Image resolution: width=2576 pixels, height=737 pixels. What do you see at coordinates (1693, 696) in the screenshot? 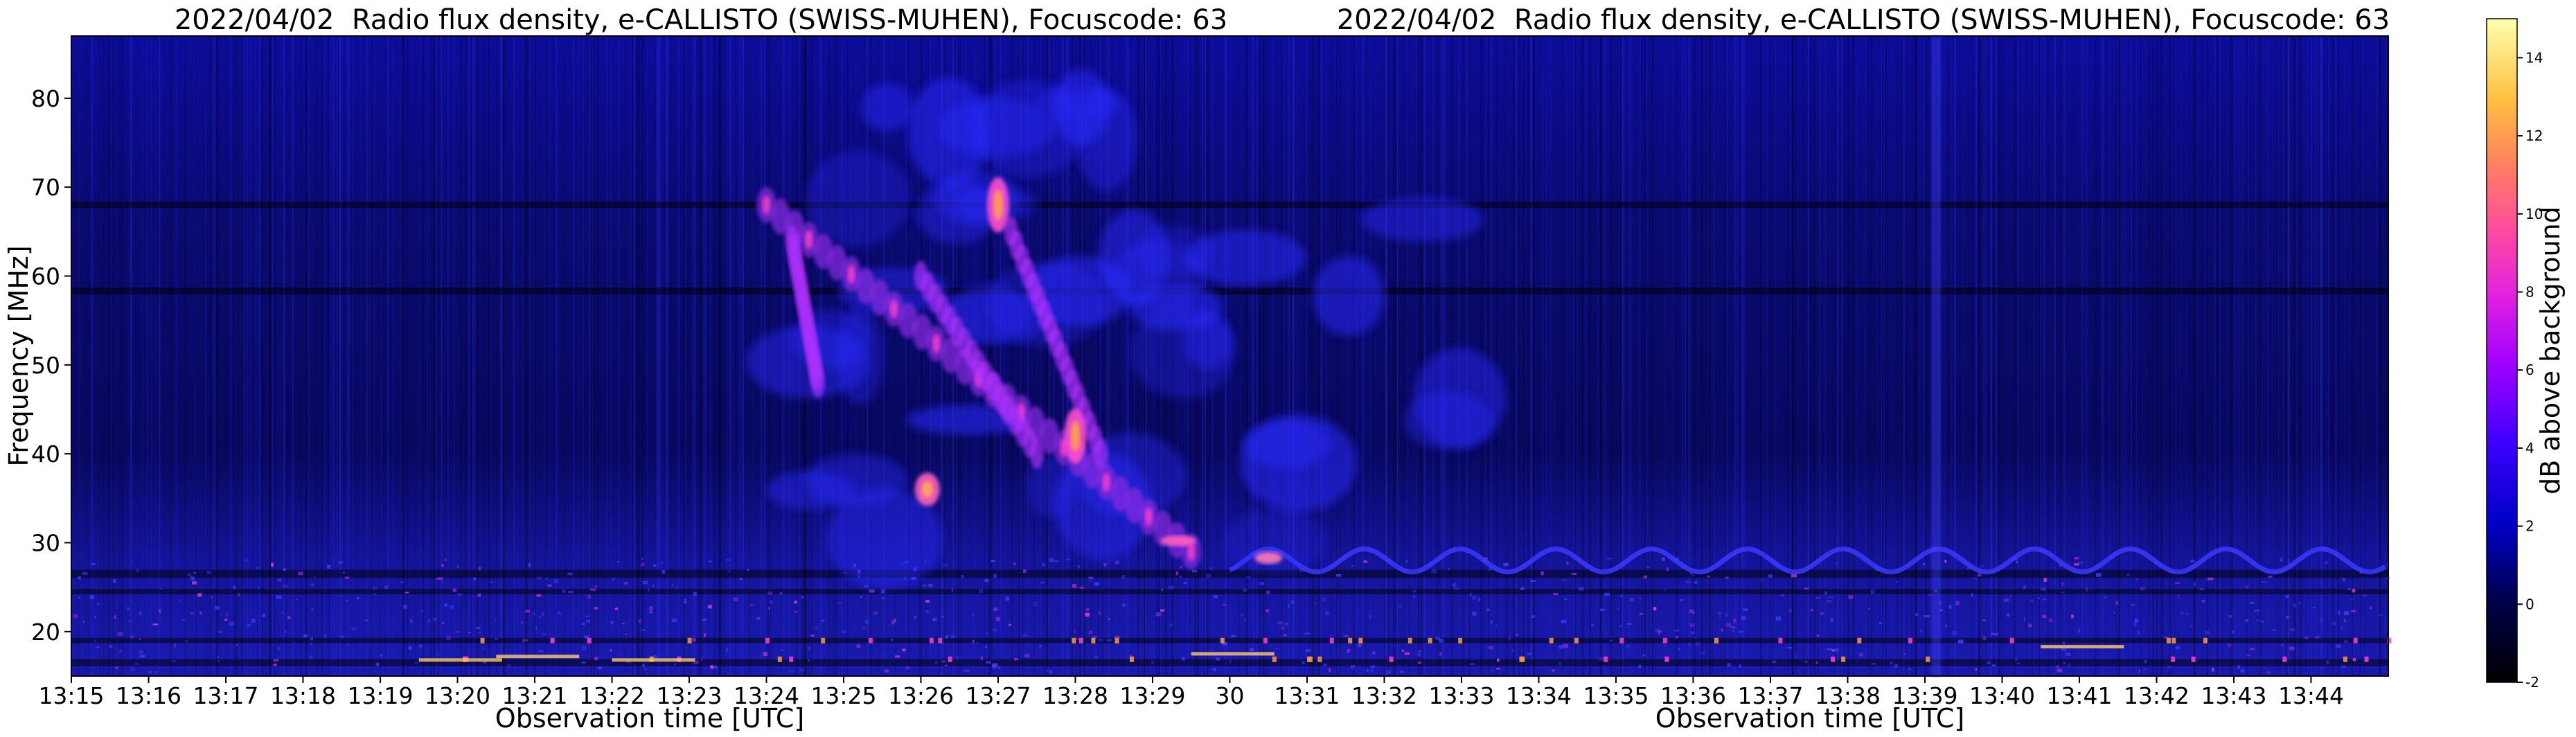
I see `x-tick-label: 13:36` at bounding box center [1693, 696].